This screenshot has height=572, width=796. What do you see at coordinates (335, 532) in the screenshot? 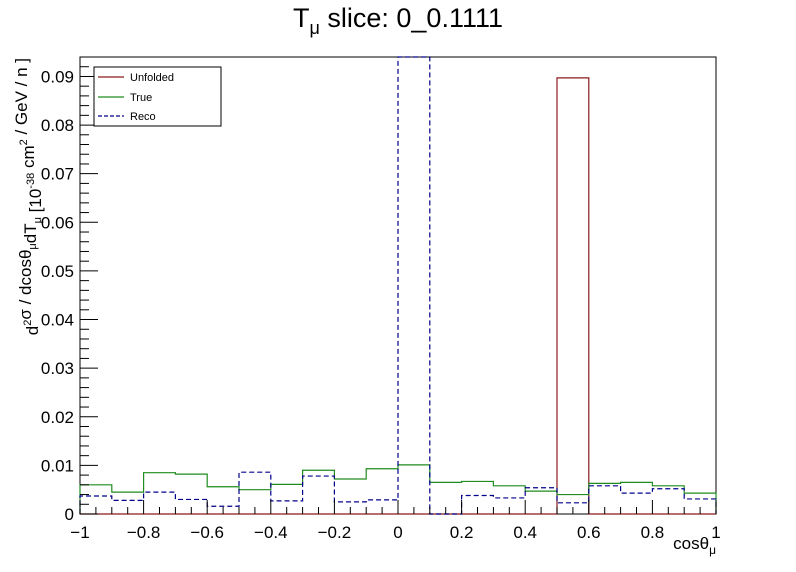
I see `x-tick-label: −0.2` at bounding box center [335, 532].